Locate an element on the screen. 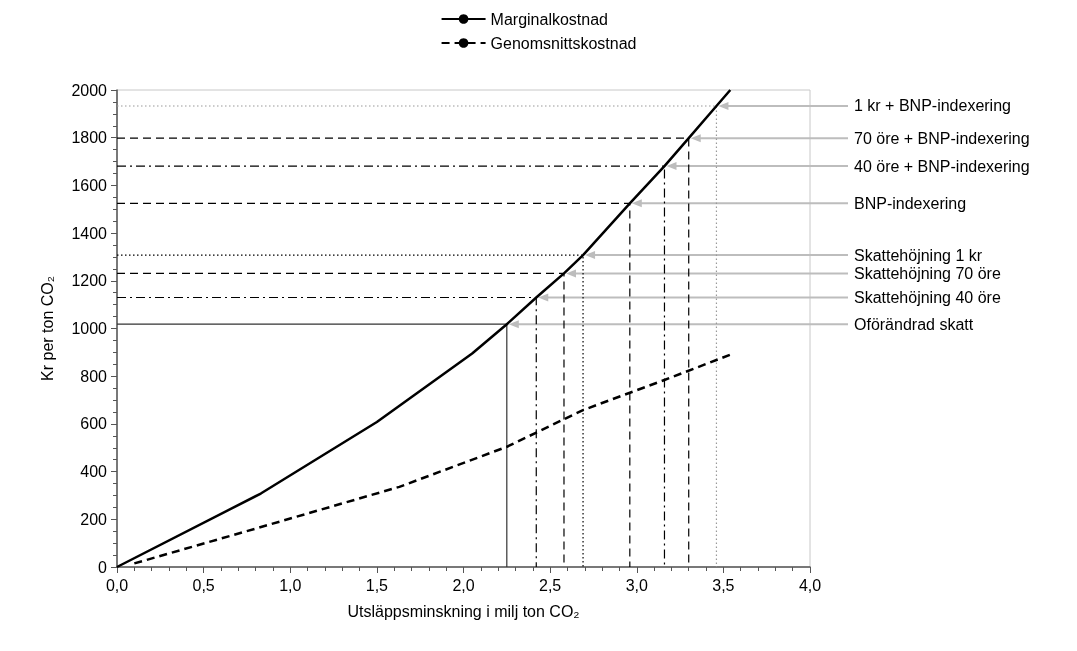 This screenshot has height=651, width=1077. y-tick-label: 0 is located at coordinates (103, 567).